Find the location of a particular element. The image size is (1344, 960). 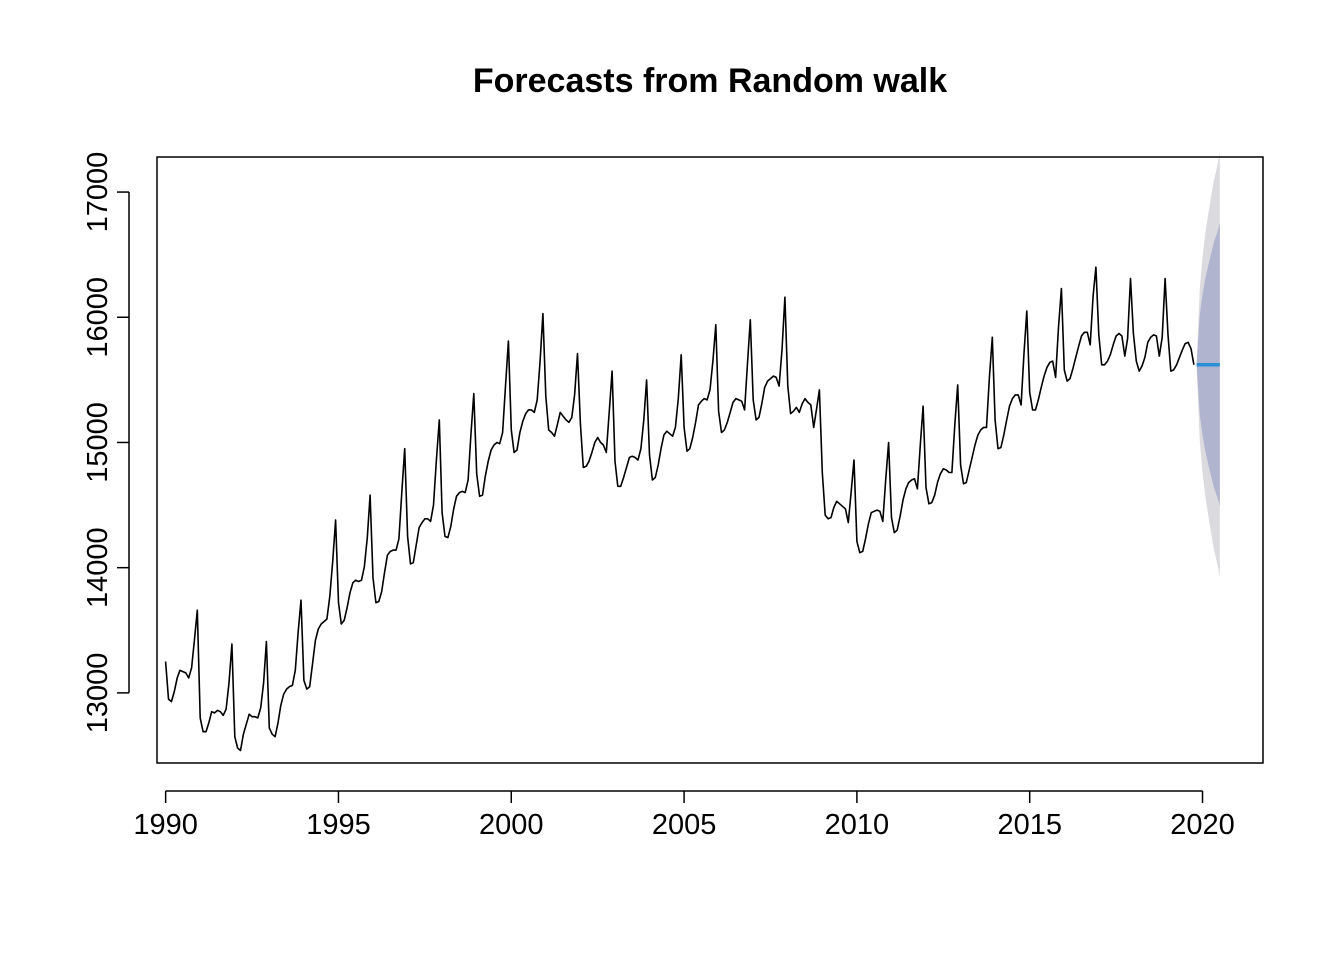

y-axis: 13000 14000 15000 16000 17000 is located at coordinates (106, 443).